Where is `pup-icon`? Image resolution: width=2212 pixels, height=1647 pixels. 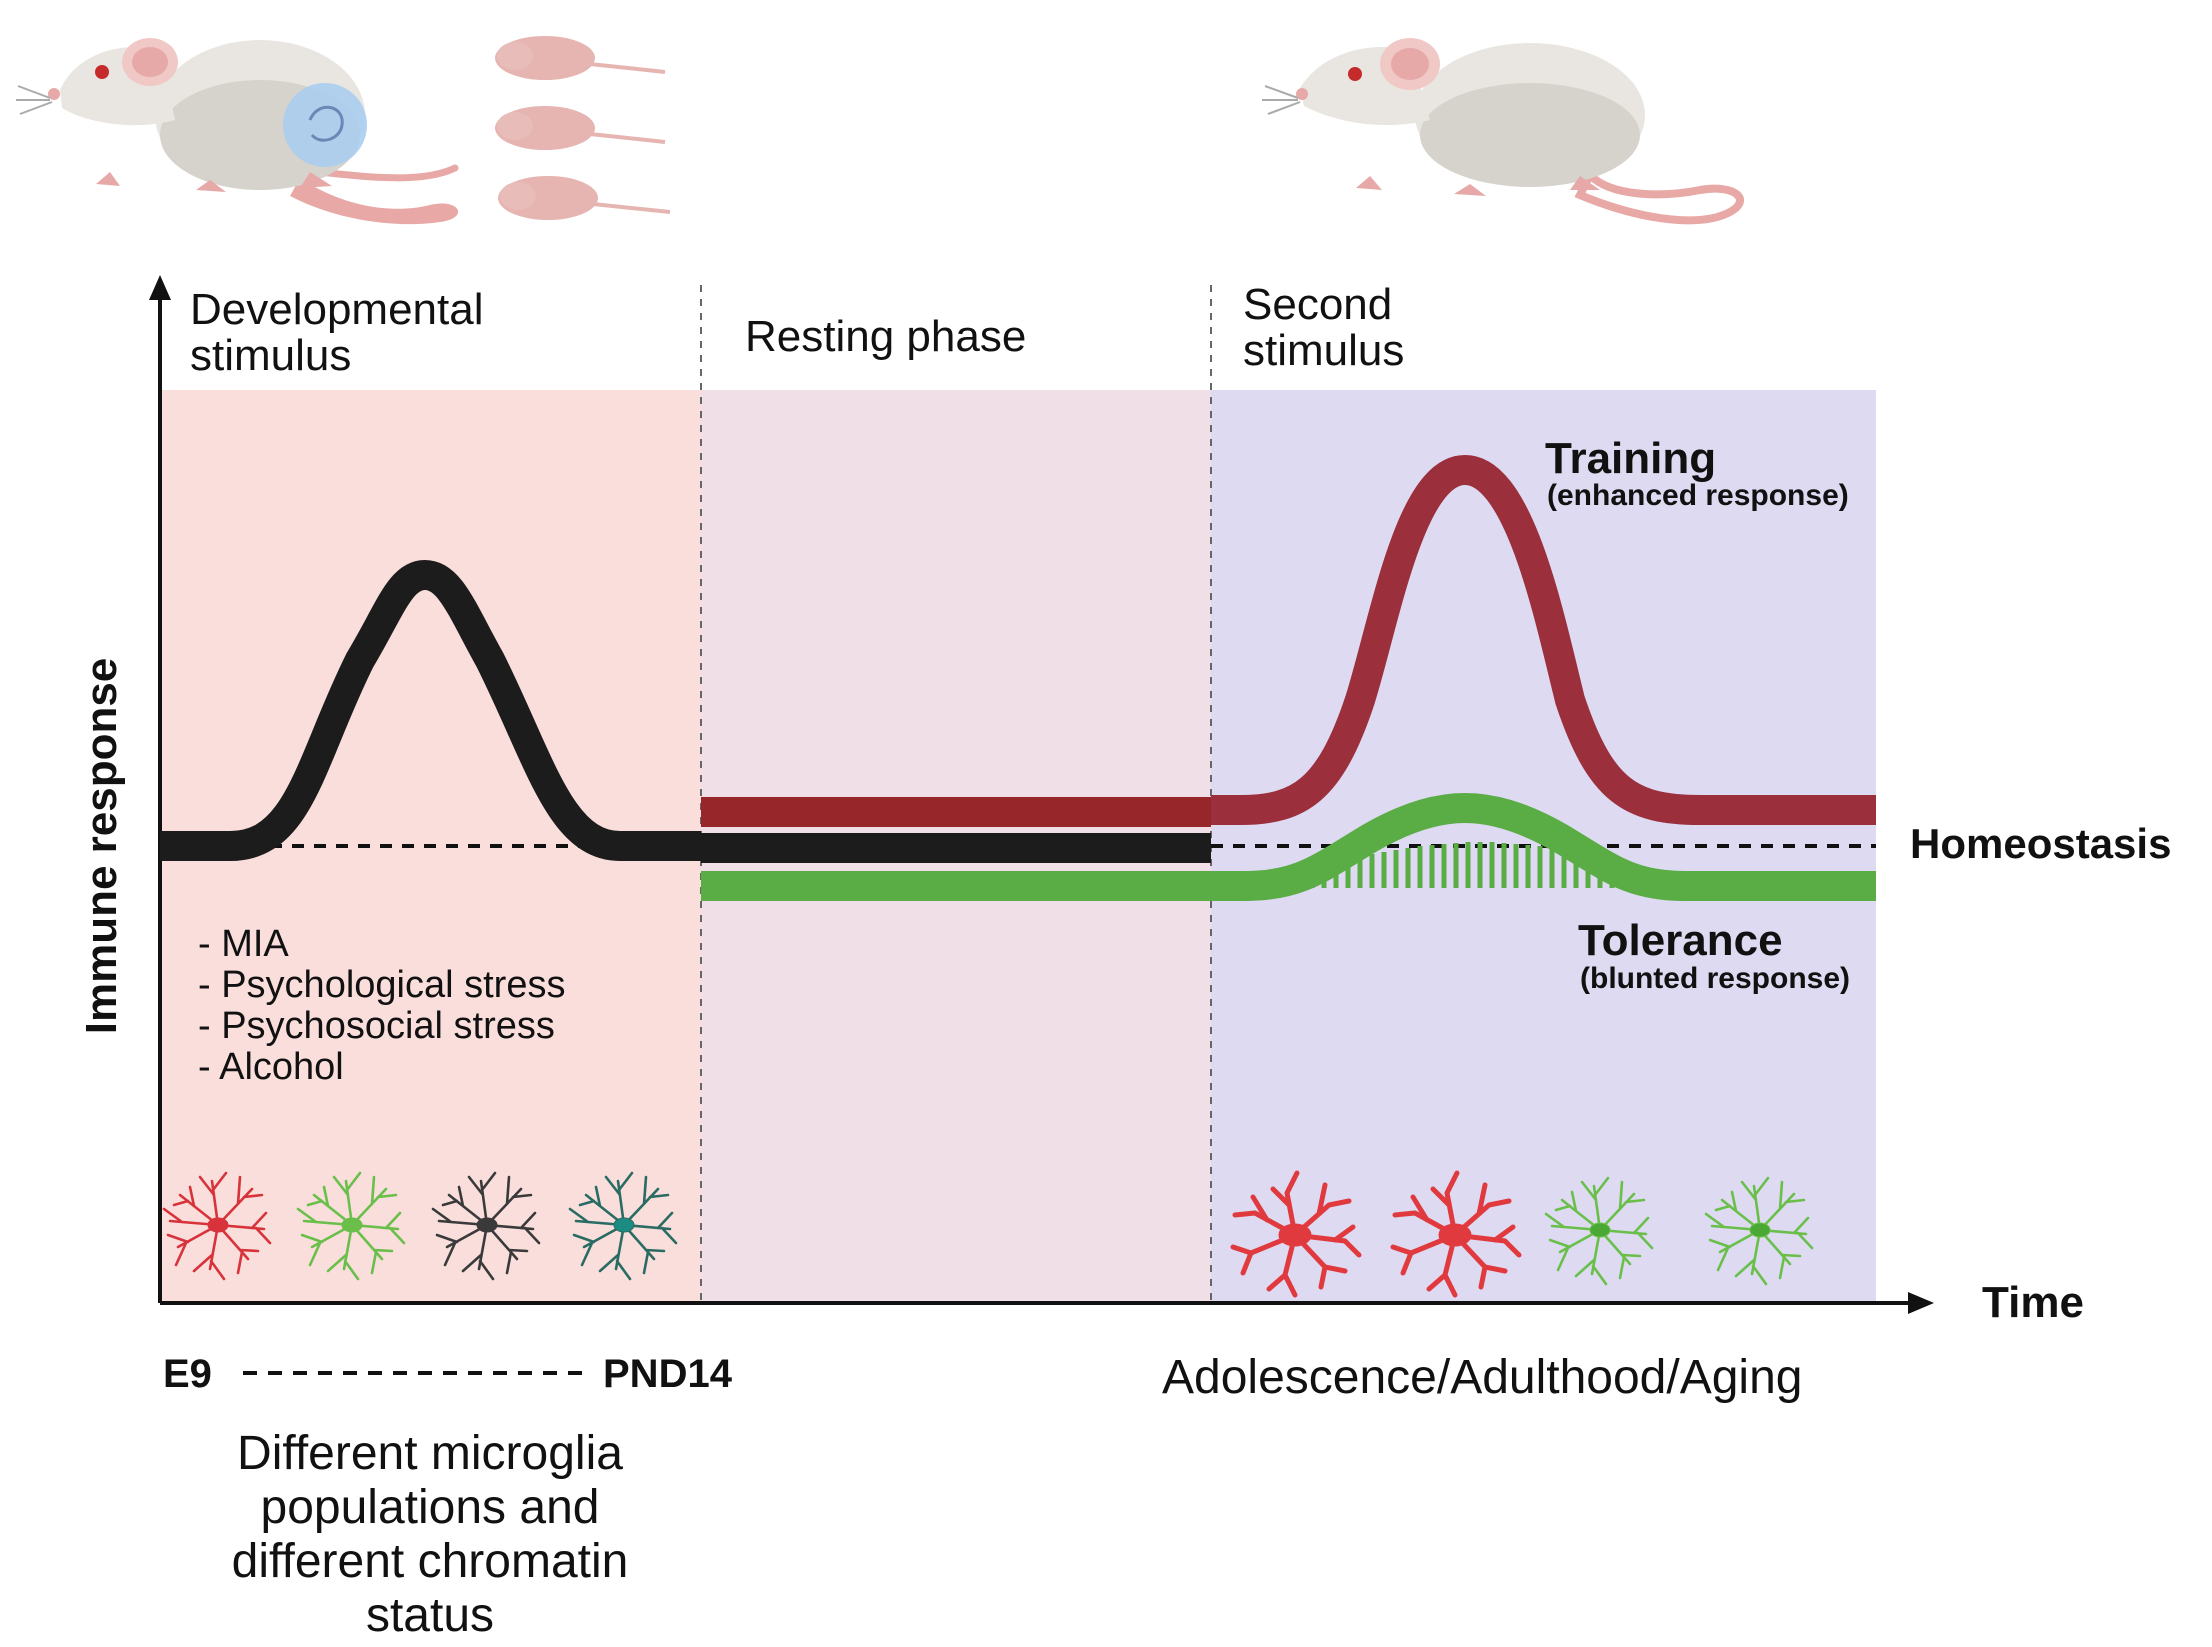
pup-icon is located at coordinates (583, 128).